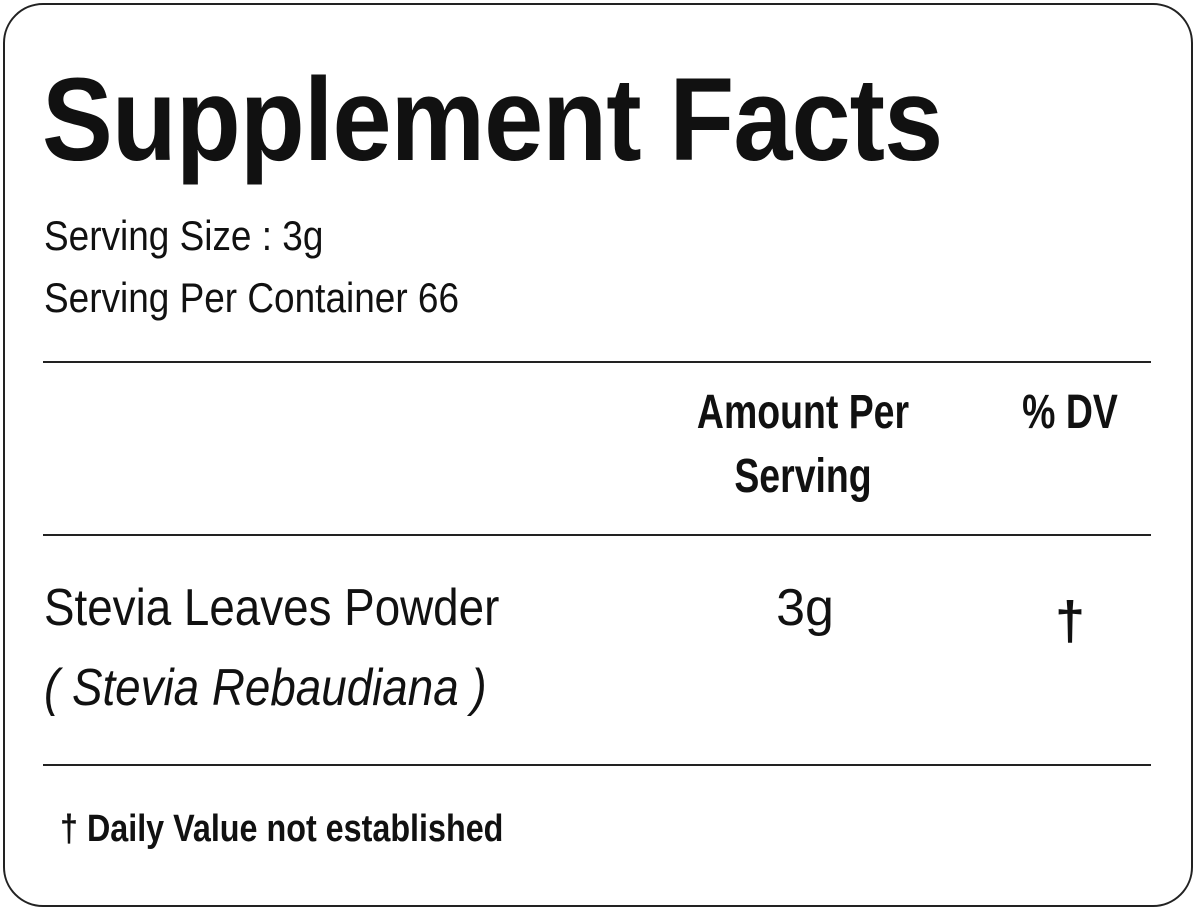 The image size is (1199, 913). Describe the element at coordinates (1070, 412) in the screenshot. I see `header-dv: % DV` at that location.